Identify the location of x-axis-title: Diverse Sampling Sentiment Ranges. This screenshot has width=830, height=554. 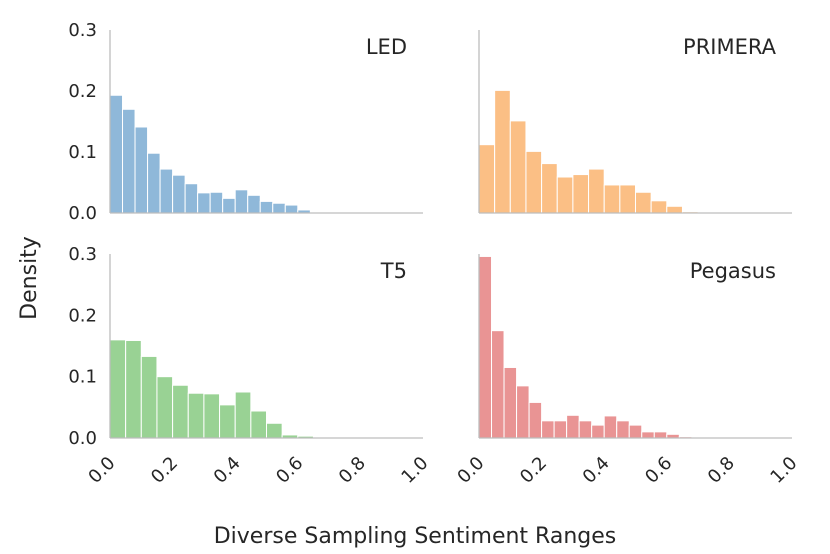
(415, 536).